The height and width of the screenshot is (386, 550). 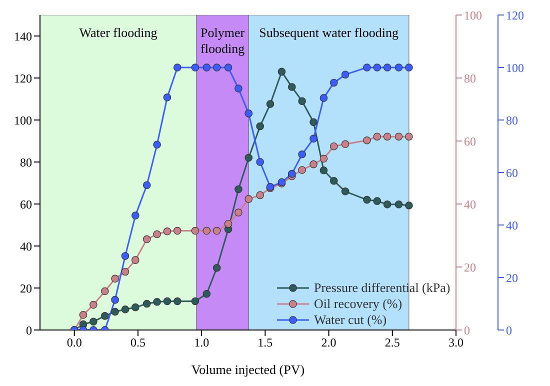 What do you see at coordinates (26, 246) in the screenshot?
I see `y-tick-label: 40` at bounding box center [26, 246].